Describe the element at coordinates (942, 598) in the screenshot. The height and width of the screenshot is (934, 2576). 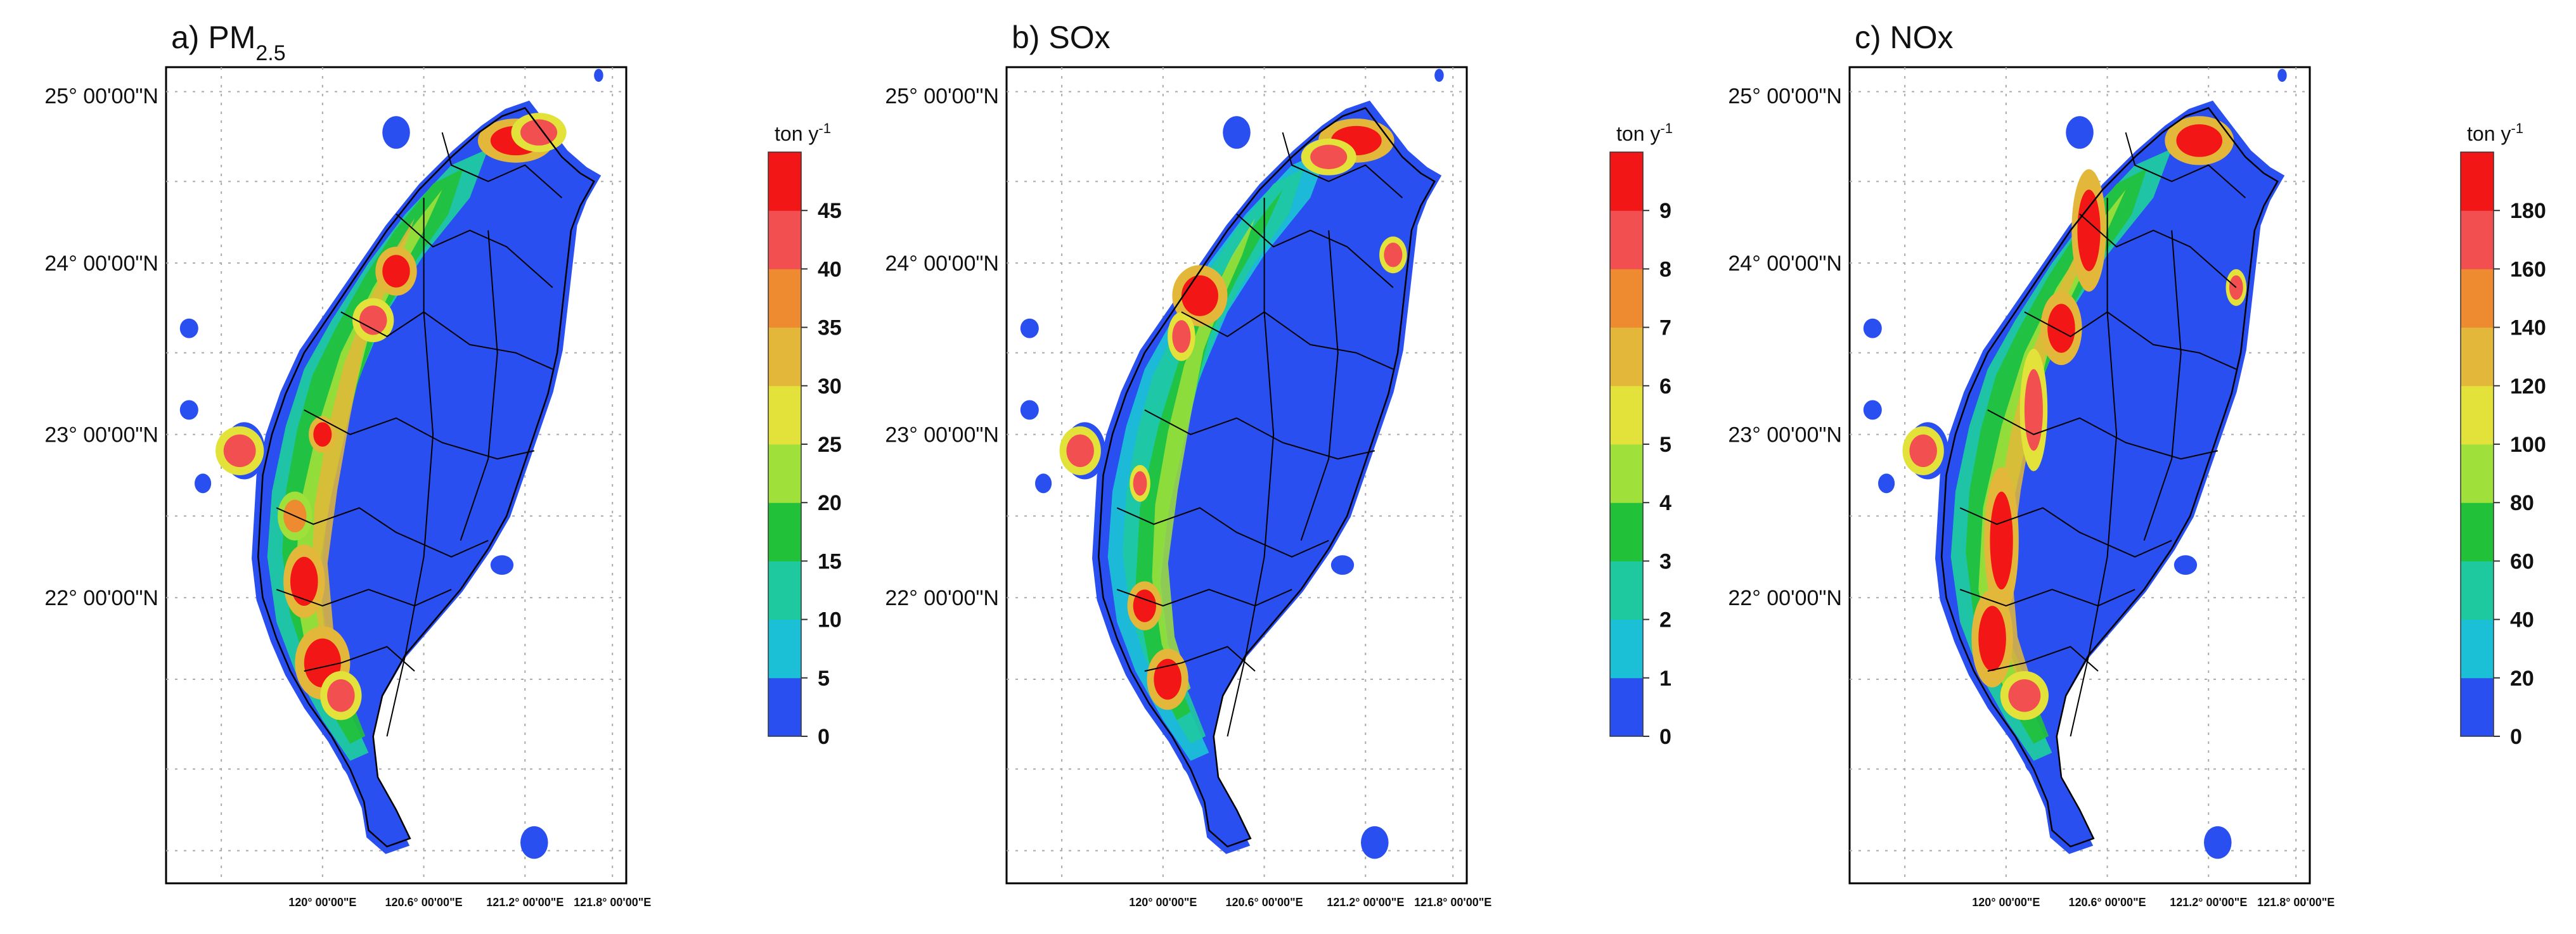
I see `lat-tick-label: 22° 00'00"N` at that location.